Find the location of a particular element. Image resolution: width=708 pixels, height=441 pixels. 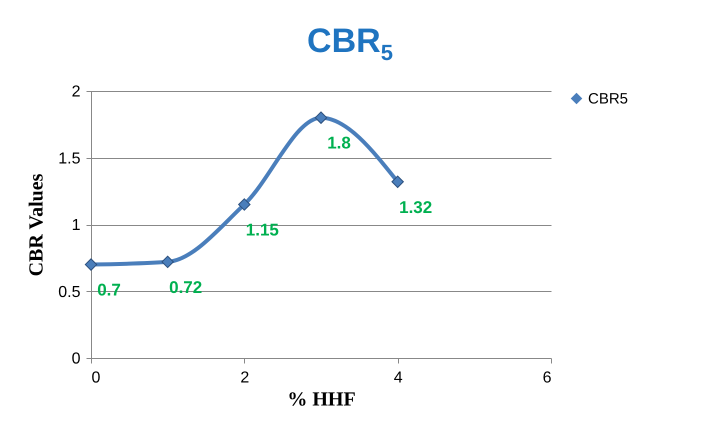

x-axis-title: % HHF is located at coordinates (321, 399).